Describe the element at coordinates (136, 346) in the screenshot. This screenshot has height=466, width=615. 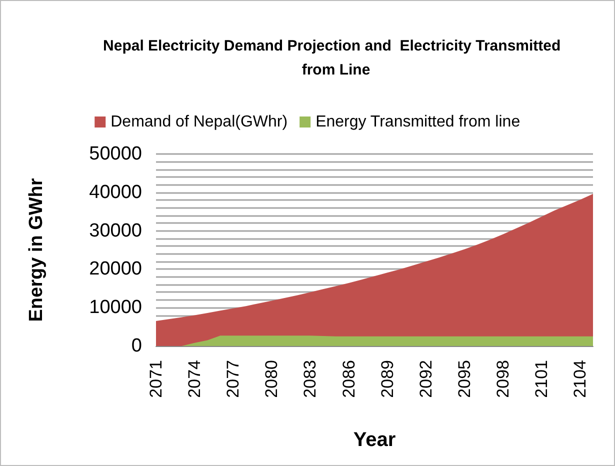
I see `y-tick-label: 0` at that location.